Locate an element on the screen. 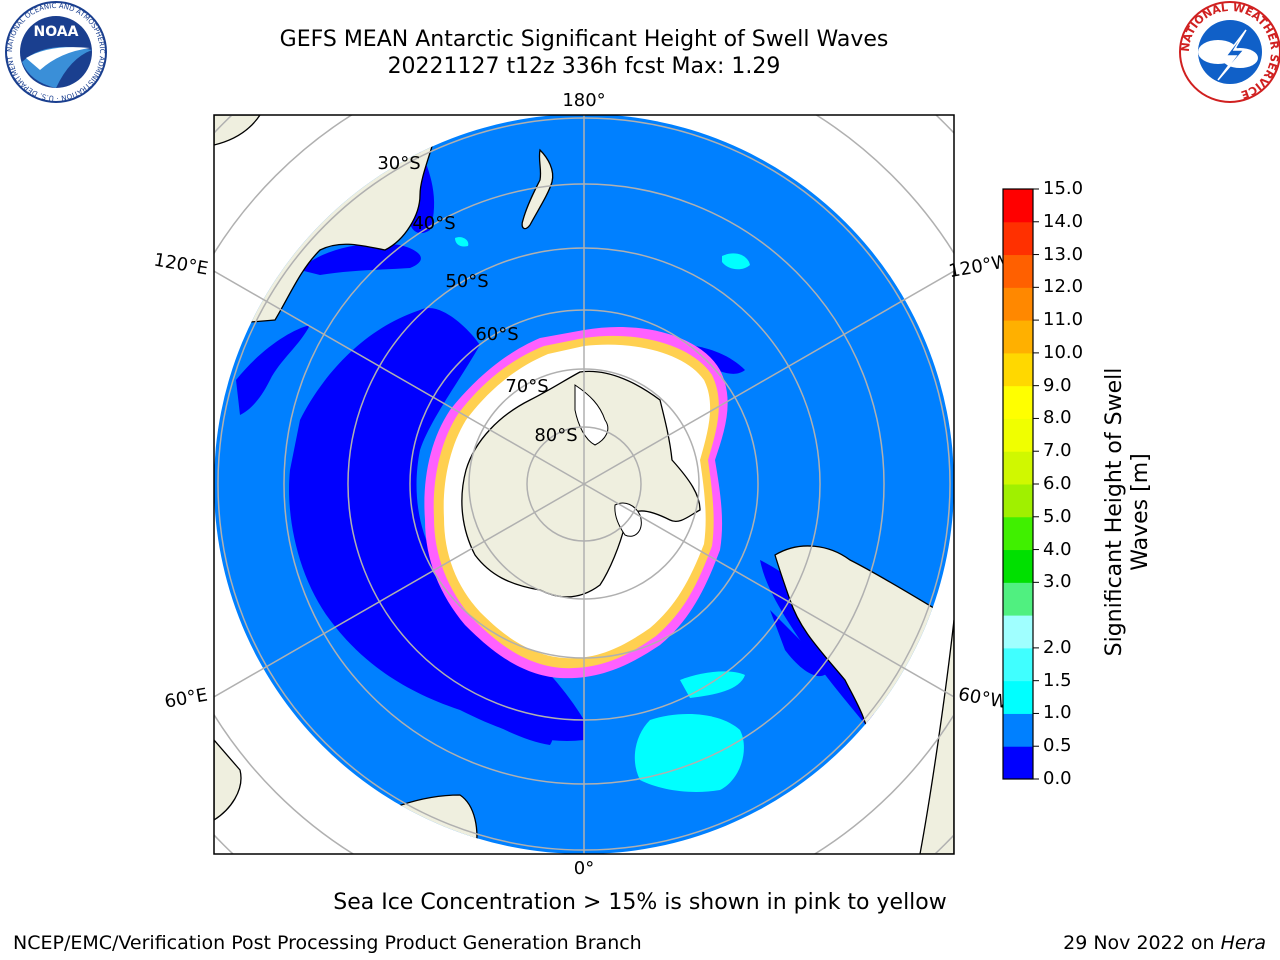  colorbar-title: Significant Height of Swell Waves [m] is located at coordinates (1127, 512).